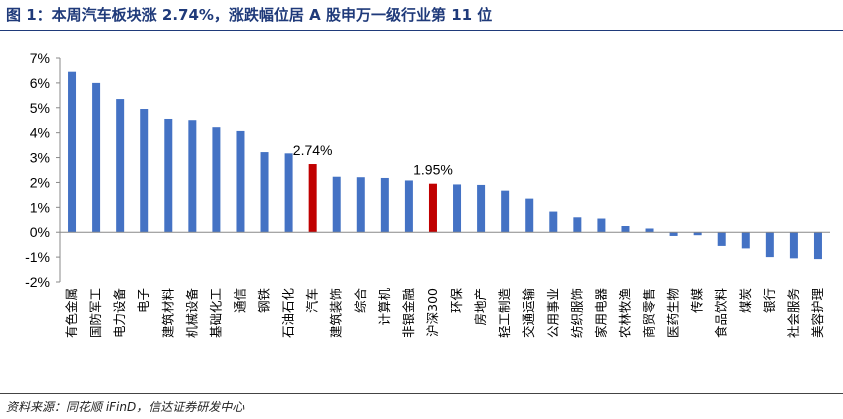 The width and height of the screenshot is (843, 419). I want to click on y-tick-label: 6%, so click(40, 83).